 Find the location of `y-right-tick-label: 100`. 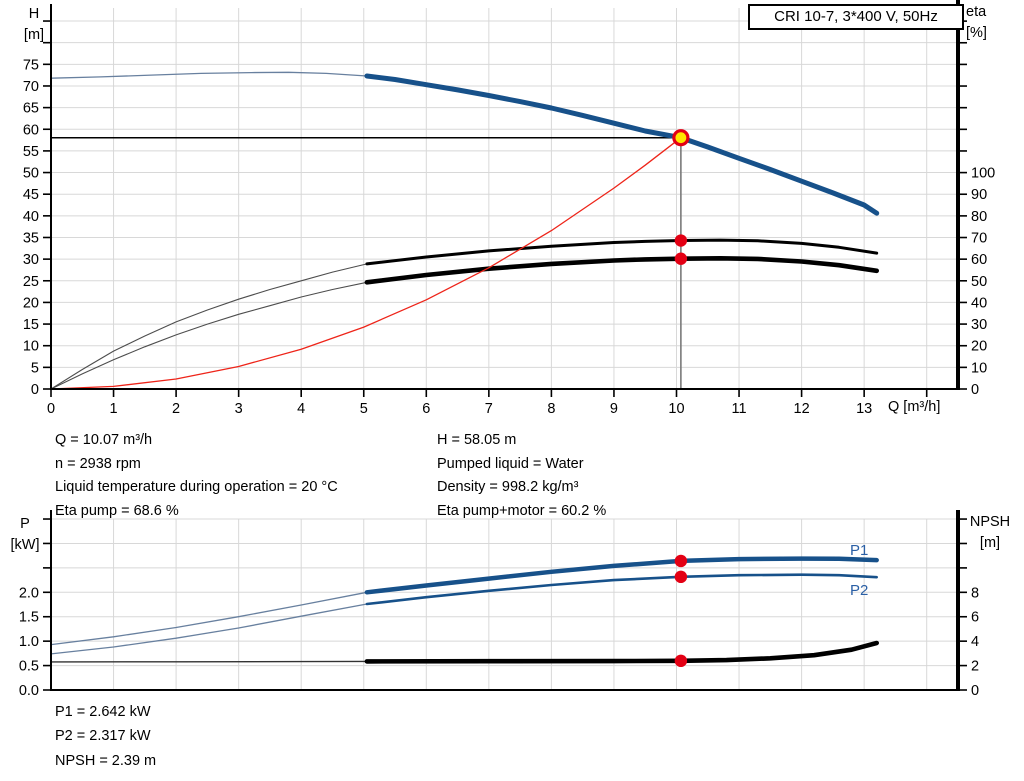

y-right-tick-label: 100 is located at coordinates (983, 174).